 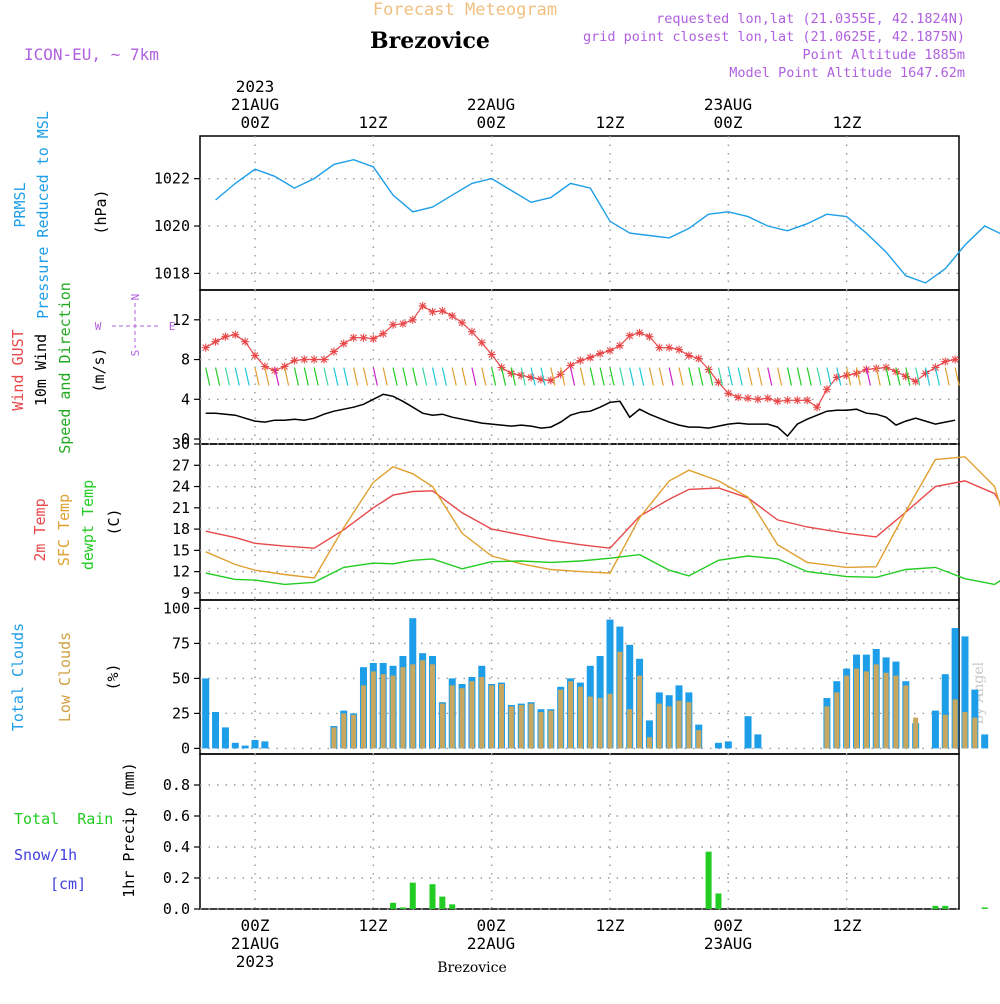 I want to click on compass-south: S, so click(x=135, y=353).